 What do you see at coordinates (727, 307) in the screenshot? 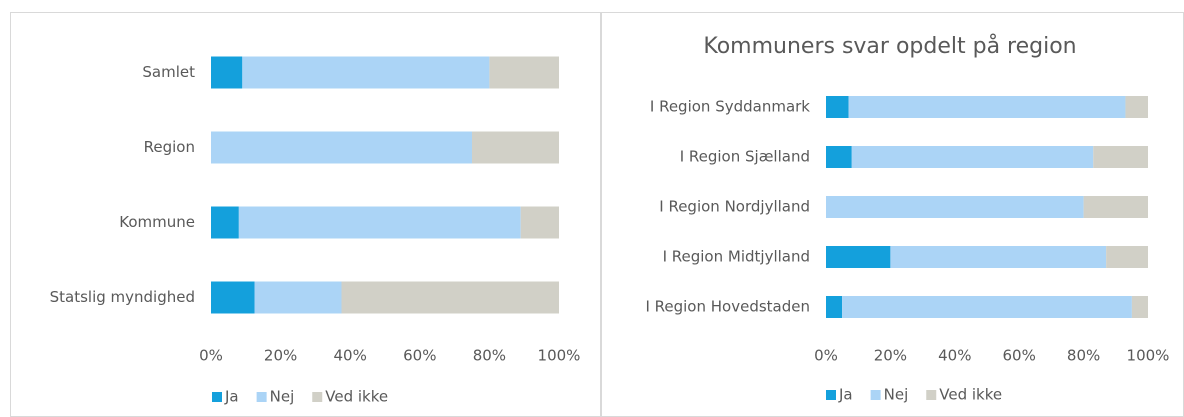
I see `y-tick-label: I Region Hovedstaden` at bounding box center [727, 307].